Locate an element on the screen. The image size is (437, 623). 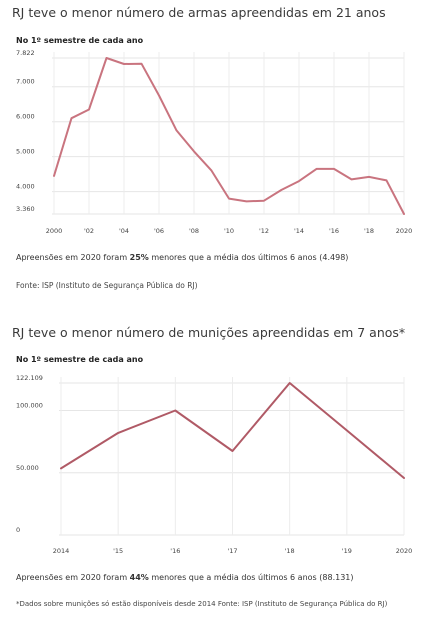
chart1-subtitle: No 1º semestre de cada ano is located at coordinates (80, 40).